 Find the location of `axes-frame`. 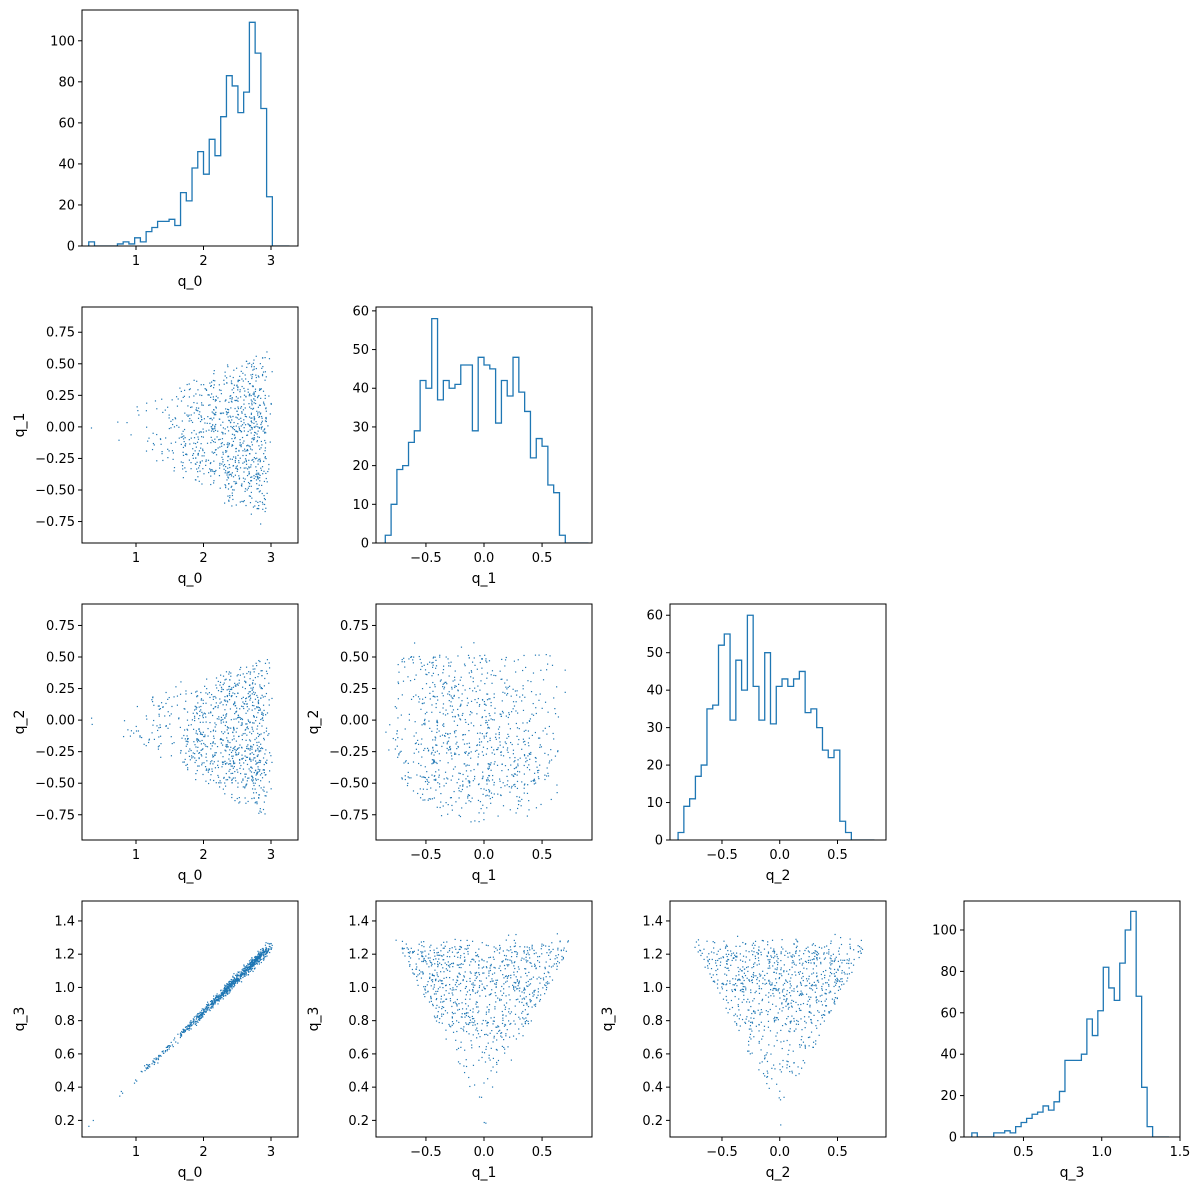

axes-frame is located at coordinates (190, 128).